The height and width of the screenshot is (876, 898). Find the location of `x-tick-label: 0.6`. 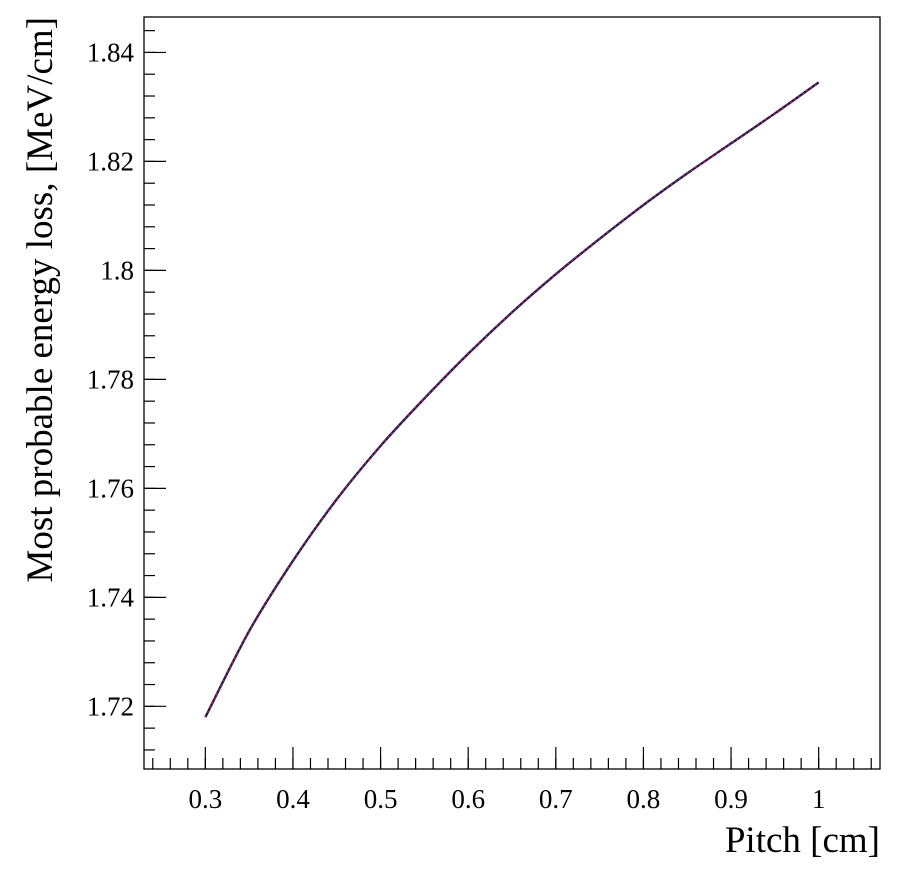

x-tick-label: 0.6 is located at coordinates (468, 799).